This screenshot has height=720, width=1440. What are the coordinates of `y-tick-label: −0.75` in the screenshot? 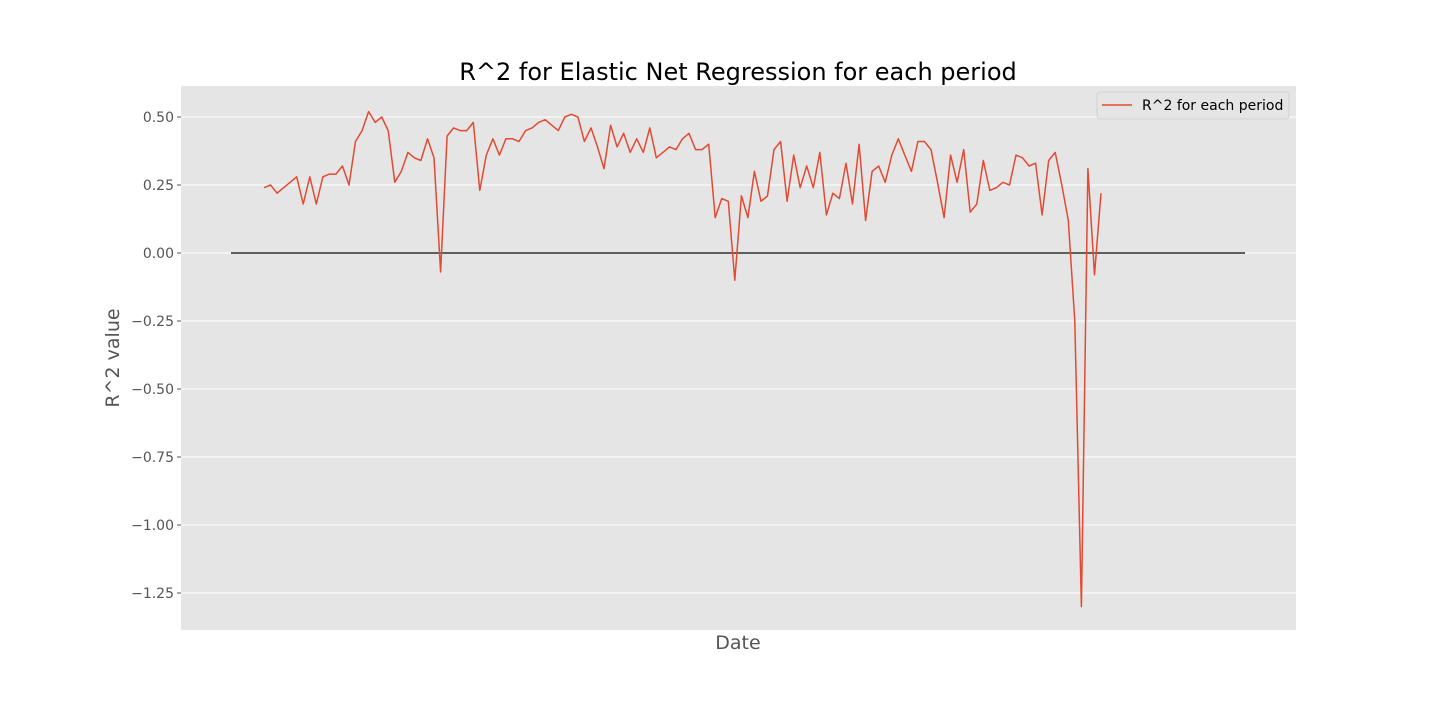 It's located at (152, 458).